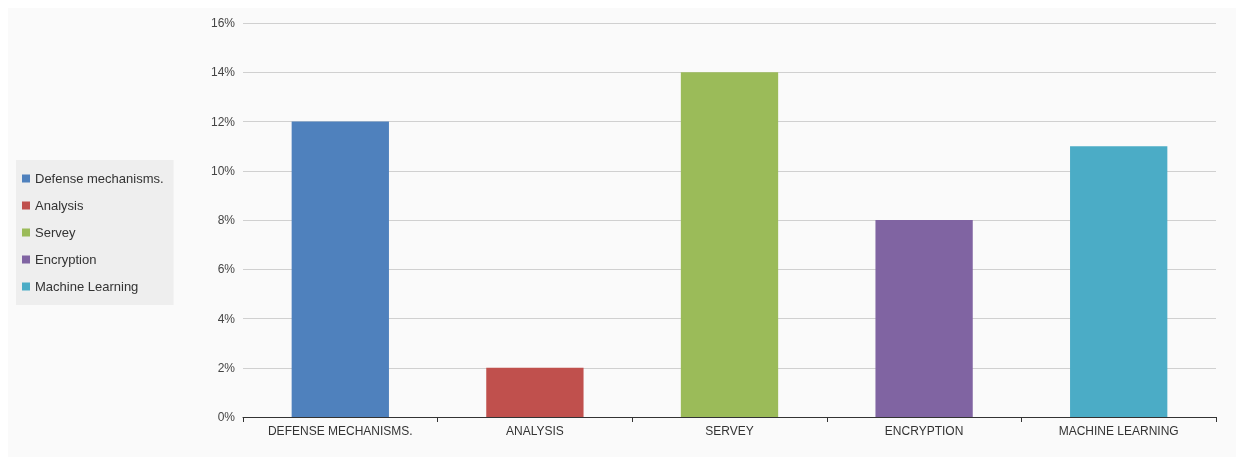 Image resolution: width=1244 pixels, height=465 pixels. I want to click on y-tick-label: 0%, so click(226, 417).